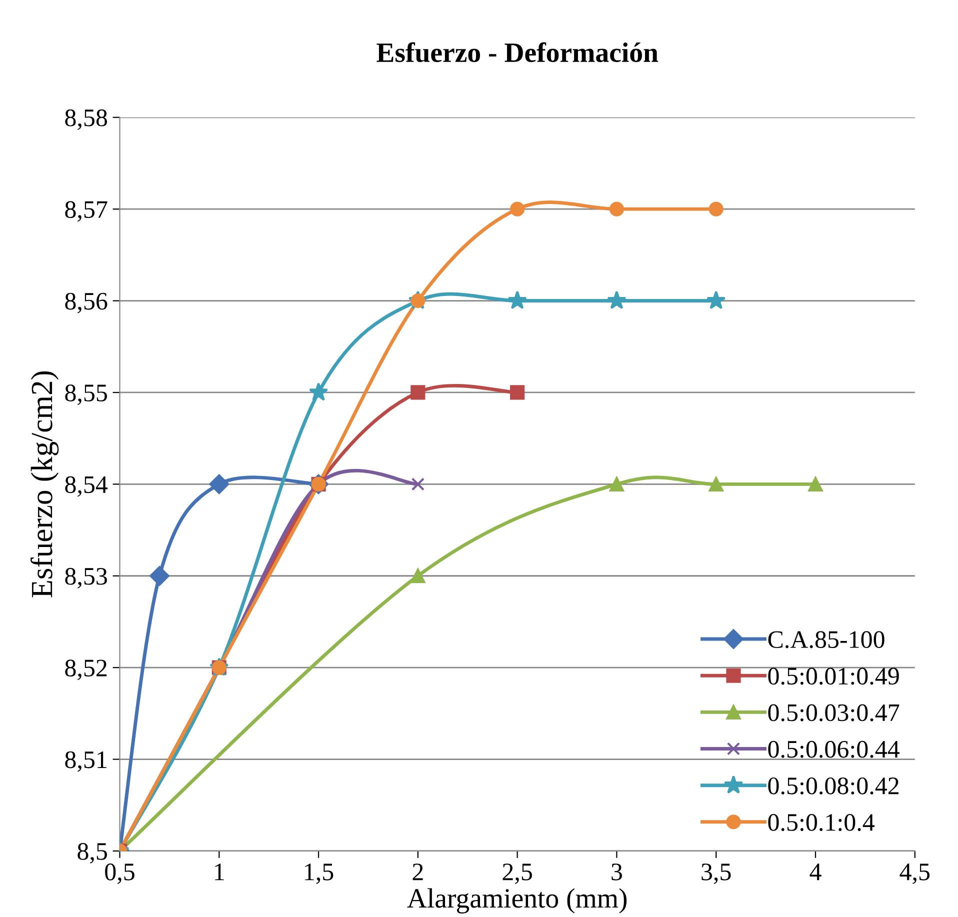  I want to click on y-tick-label: 8,54, so click(86, 486).